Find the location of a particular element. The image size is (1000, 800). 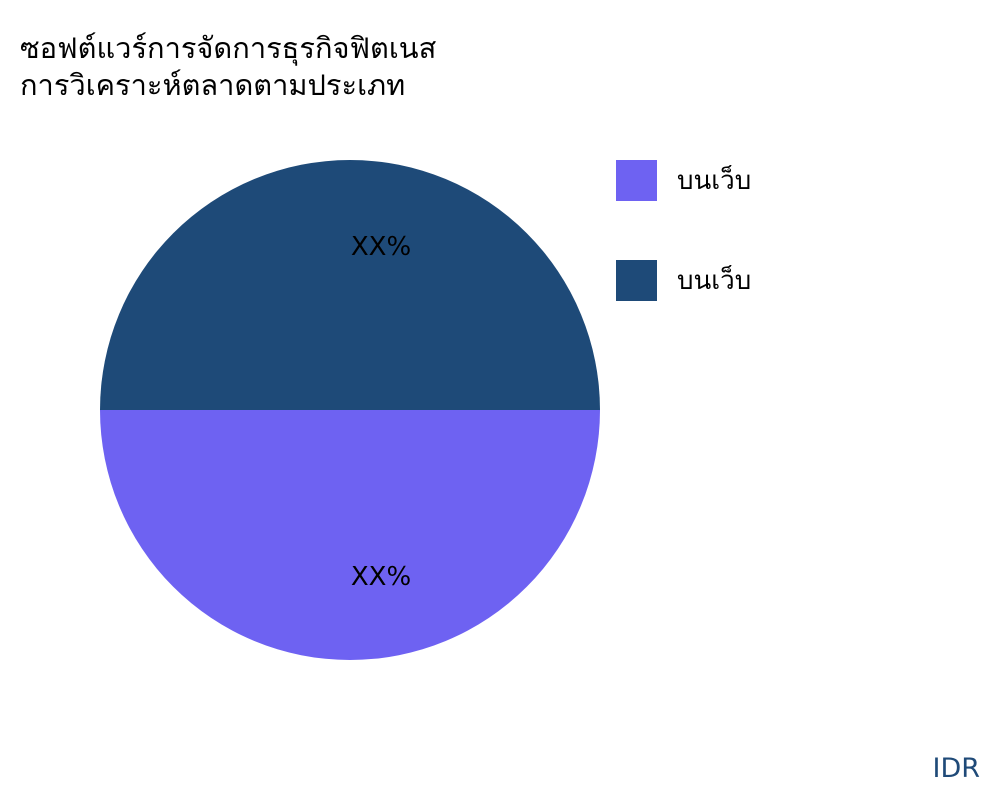

title-line-2: การวิเคราะห์ตลาดตามประเภท is located at coordinates (213, 85).